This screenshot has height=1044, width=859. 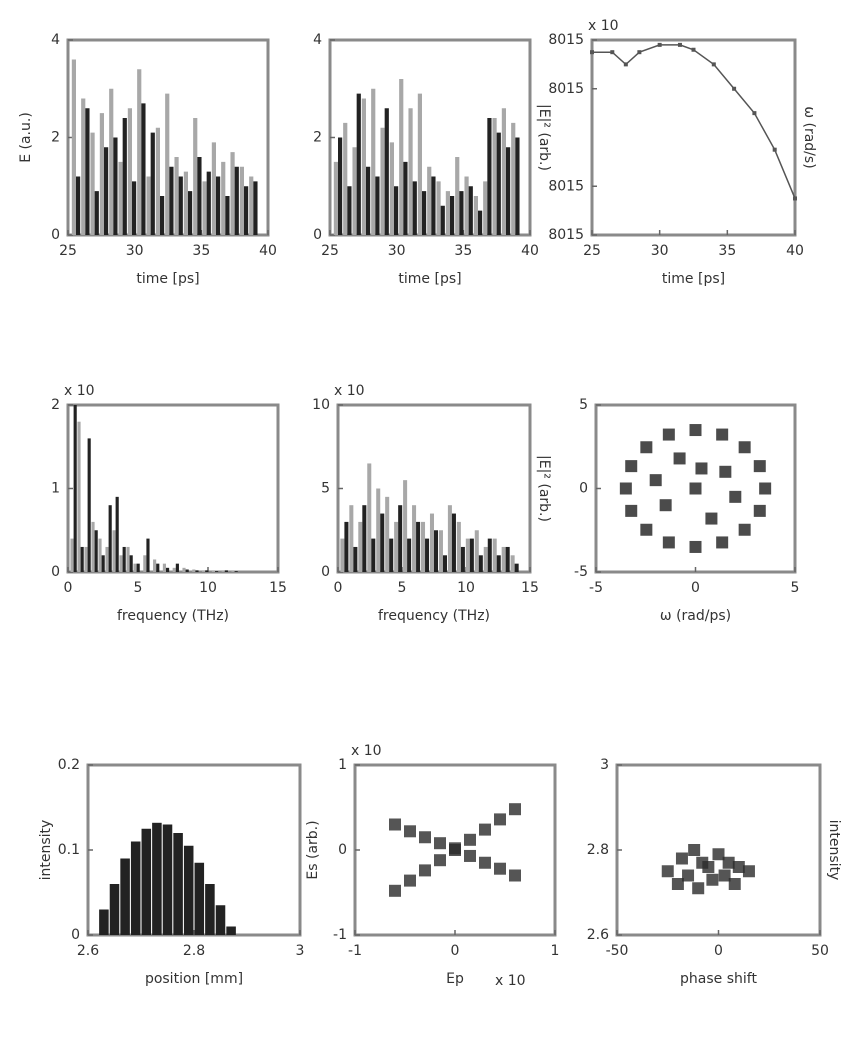 I want to click on y-tick-label: -5, so click(x=581, y=572).